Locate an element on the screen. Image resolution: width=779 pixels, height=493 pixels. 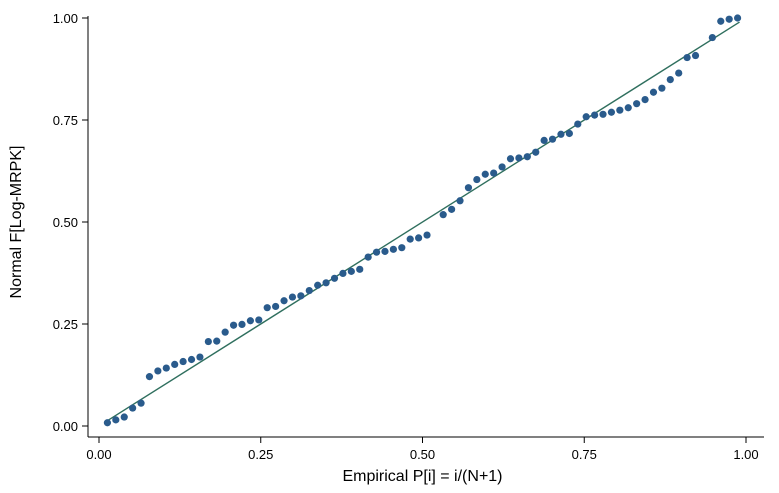
x-tick-label: 0.00 is located at coordinates (98, 454).